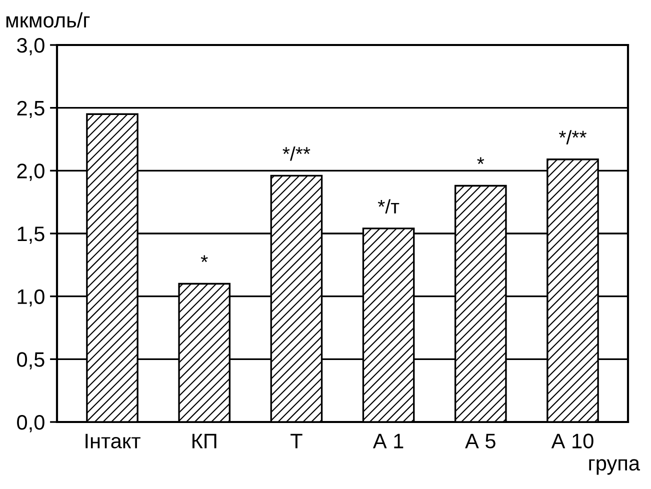 Image resolution: width=651 pixels, height=489 pixels. I want to click on x-tick-label: А 1, so click(388, 441).